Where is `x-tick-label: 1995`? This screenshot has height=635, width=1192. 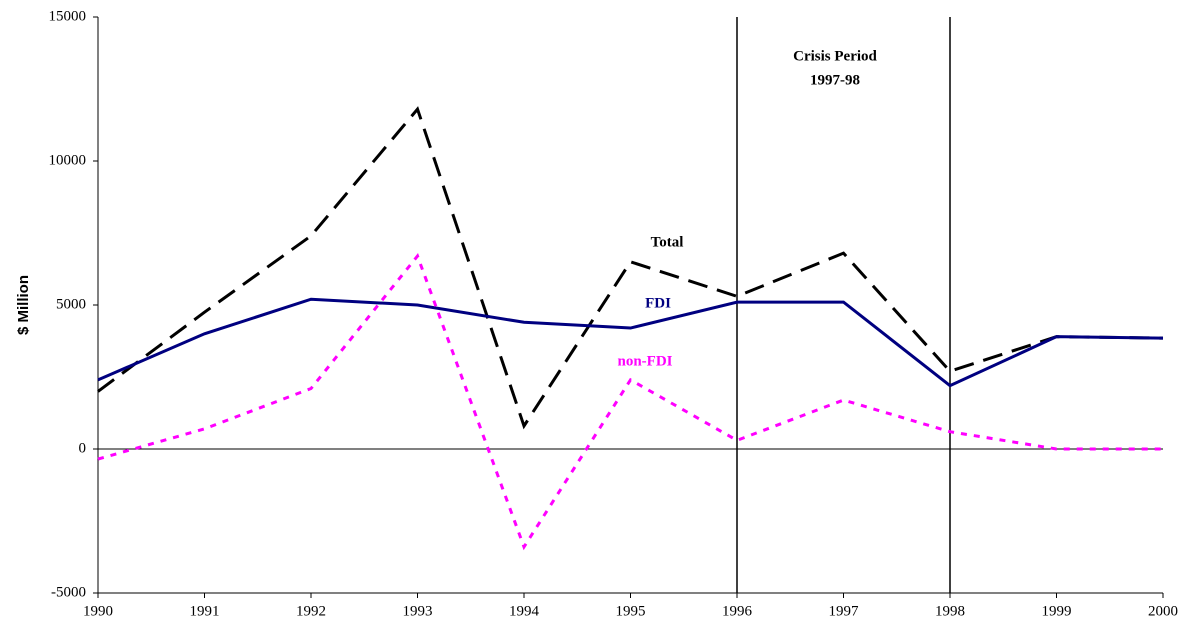
x-tick-label: 1995 is located at coordinates (631, 611).